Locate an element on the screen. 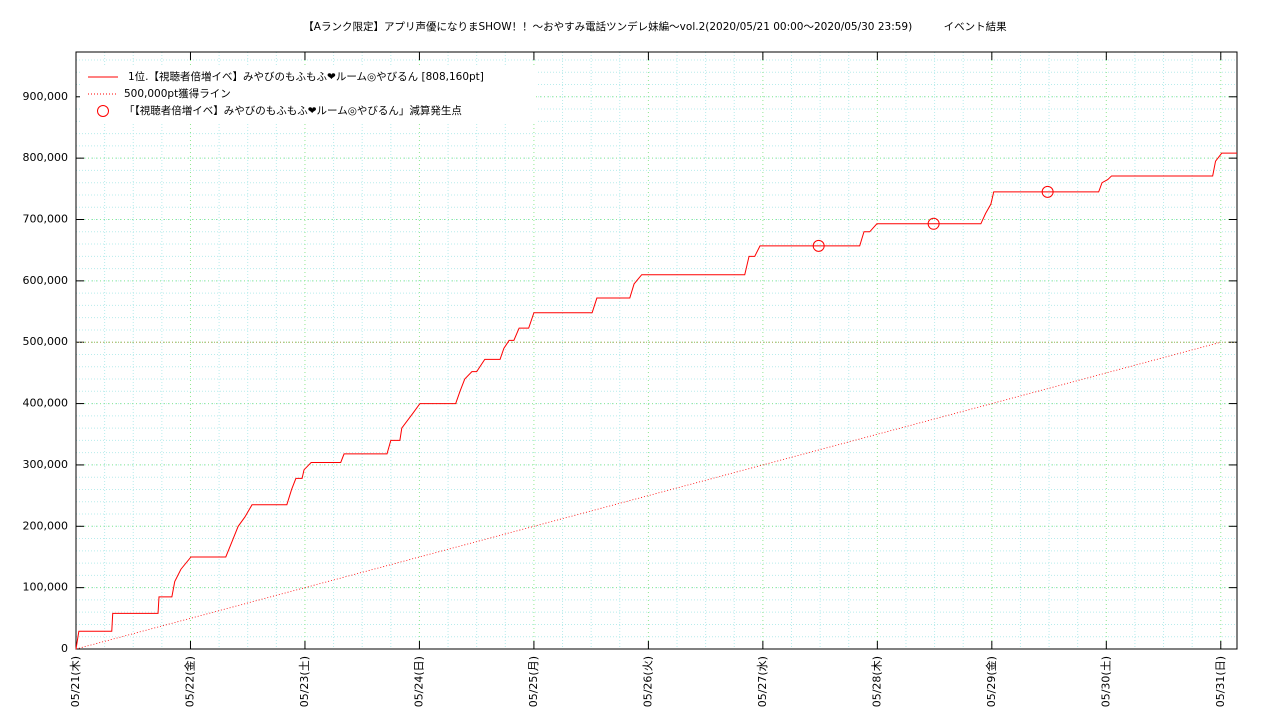 Image resolution: width=1280 pixels, height=720 pixels. legend-label: 「【視聴者倍増イベ】みやびのもふもふ❤ルーム◎やびるん」減算発生点 is located at coordinates (293, 110).